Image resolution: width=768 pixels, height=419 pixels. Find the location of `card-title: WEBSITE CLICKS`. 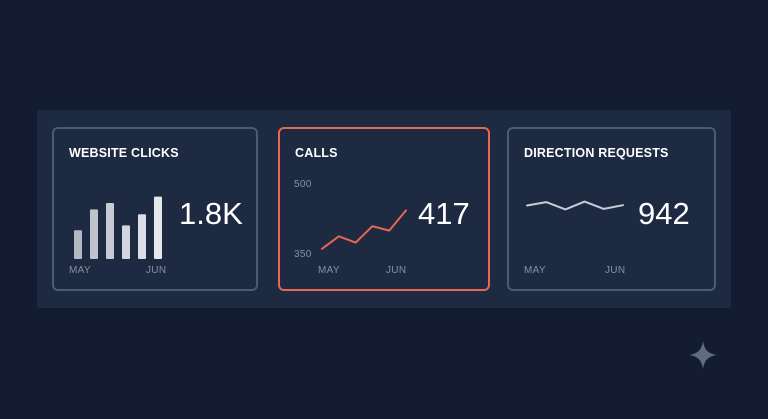

card-title: WEBSITE CLICKS is located at coordinates (124, 153).